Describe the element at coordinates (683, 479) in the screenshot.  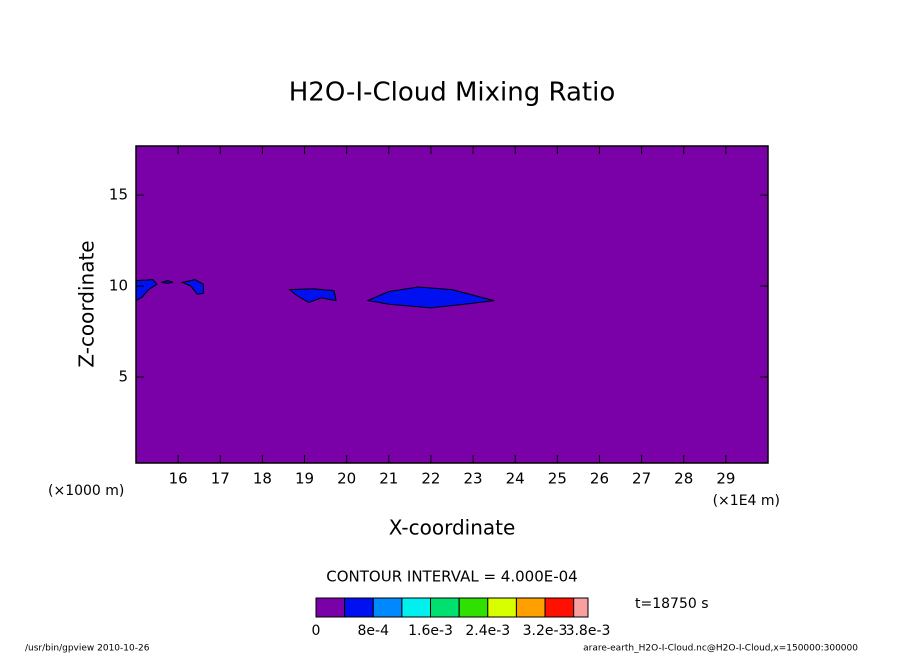
I see `x-tick-label: 28` at that location.